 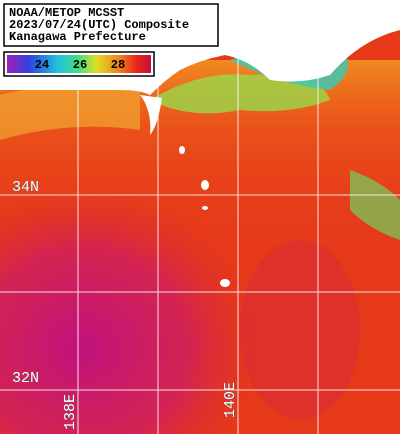 What do you see at coordinates (66, 13) in the screenshot?
I see `title-line: NOAA/METOP MCSST` at bounding box center [66, 13].